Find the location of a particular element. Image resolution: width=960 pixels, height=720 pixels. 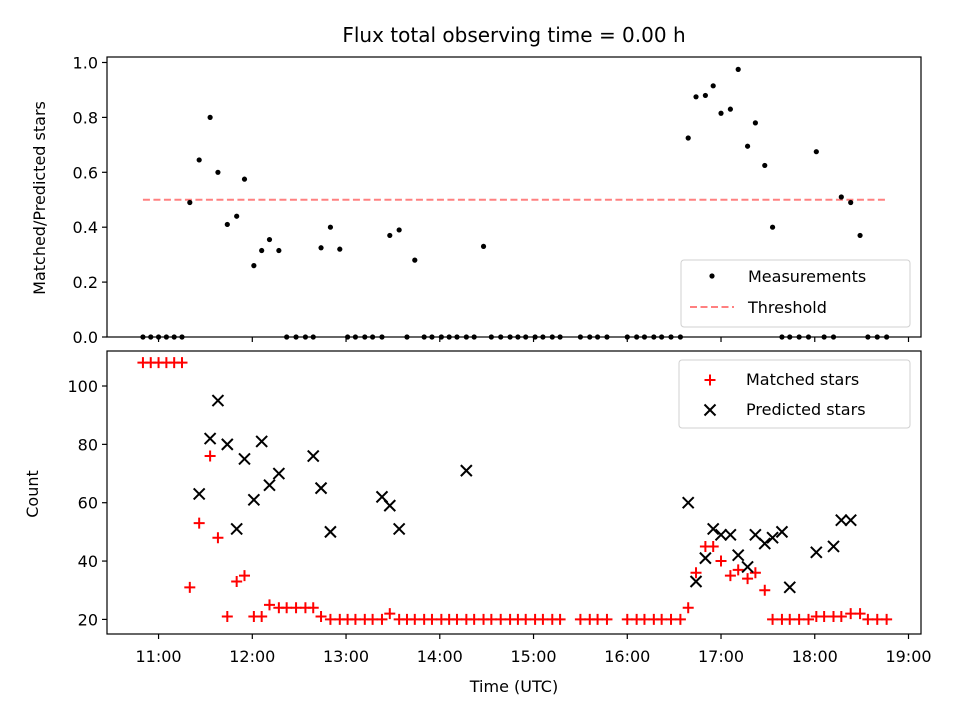

legend-measurements-label: Measurements is located at coordinates (807, 276).